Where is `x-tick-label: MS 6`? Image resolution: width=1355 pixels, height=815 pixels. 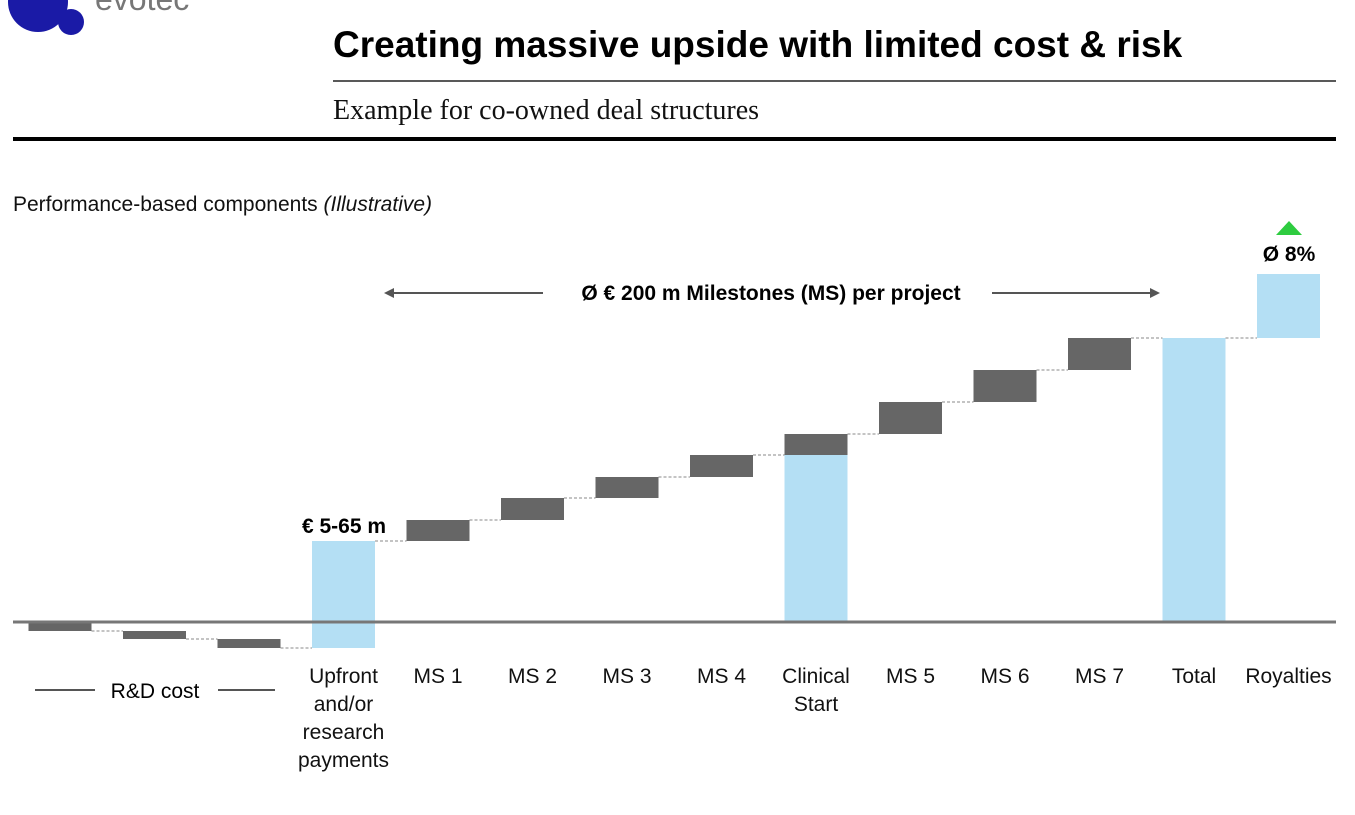
x-tick-label: MS 6 is located at coordinates (1005, 676).